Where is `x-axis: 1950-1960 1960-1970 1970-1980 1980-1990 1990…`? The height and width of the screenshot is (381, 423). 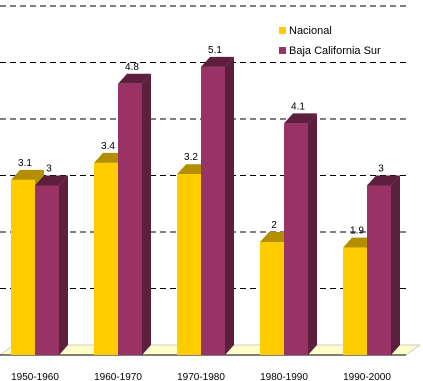
x-axis: 1950-1960 1960-1970 1970-1980 1980-1990 1990… is located at coordinates (201, 376).